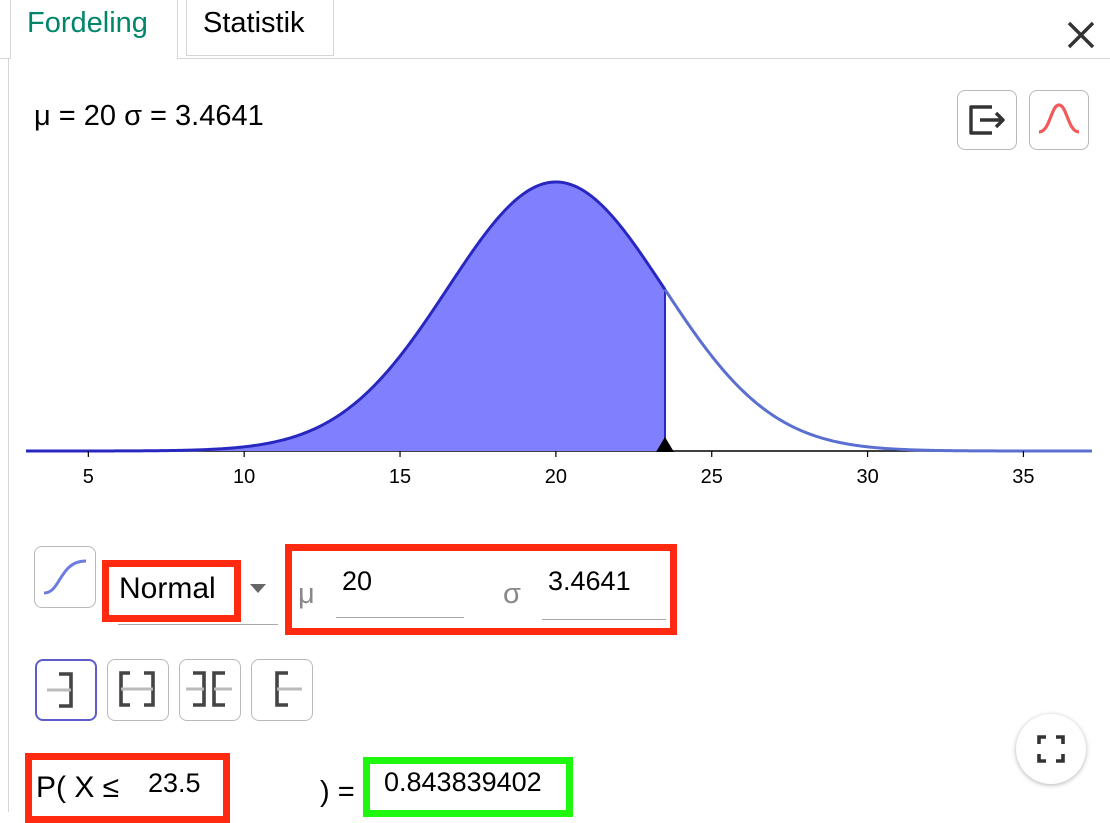  What do you see at coordinates (463, 782) in the screenshot?
I see `probability-result: 0.843839402` at bounding box center [463, 782].